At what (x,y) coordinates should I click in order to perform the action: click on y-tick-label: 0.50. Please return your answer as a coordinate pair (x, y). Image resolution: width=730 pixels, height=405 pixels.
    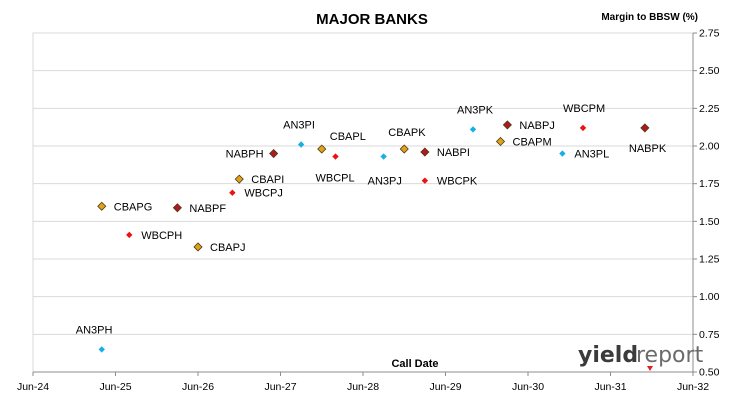
    Looking at the image, I should click on (709, 373).